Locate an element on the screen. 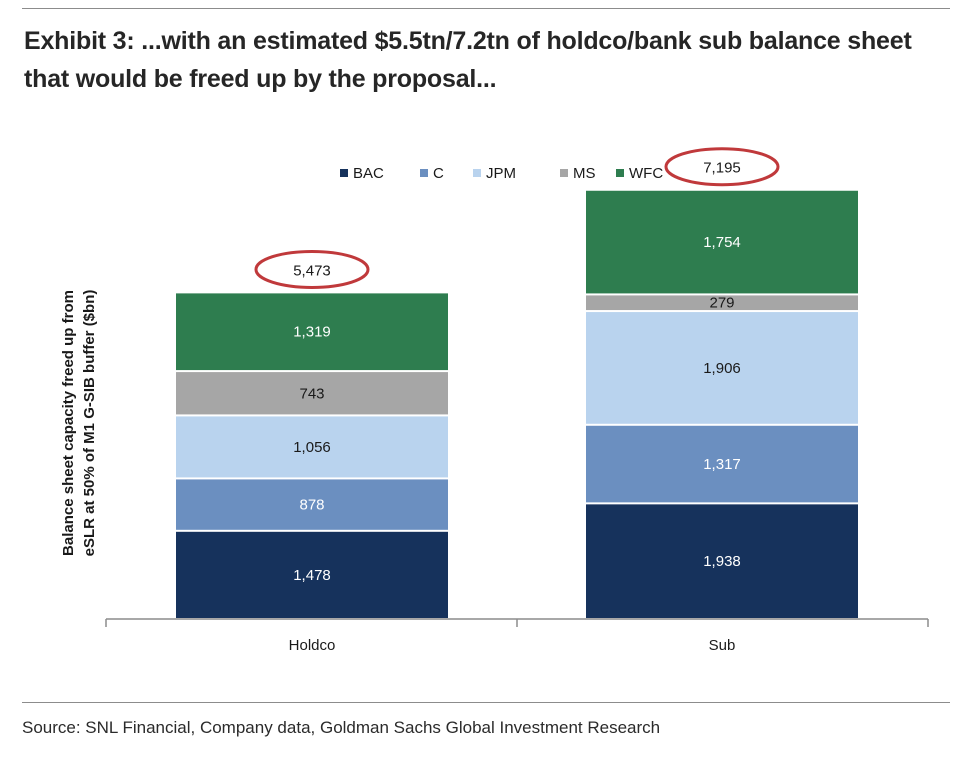 This screenshot has height=767, width=970. top-rule is located at coordinates (486, 8).